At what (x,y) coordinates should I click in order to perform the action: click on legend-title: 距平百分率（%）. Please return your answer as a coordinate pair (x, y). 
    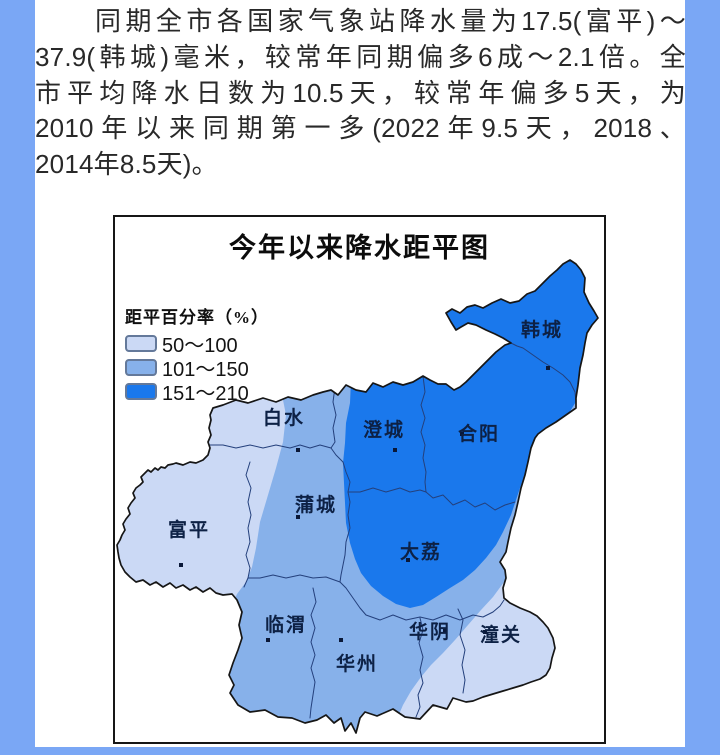
    Looking at the image, I should click on (197, 317).